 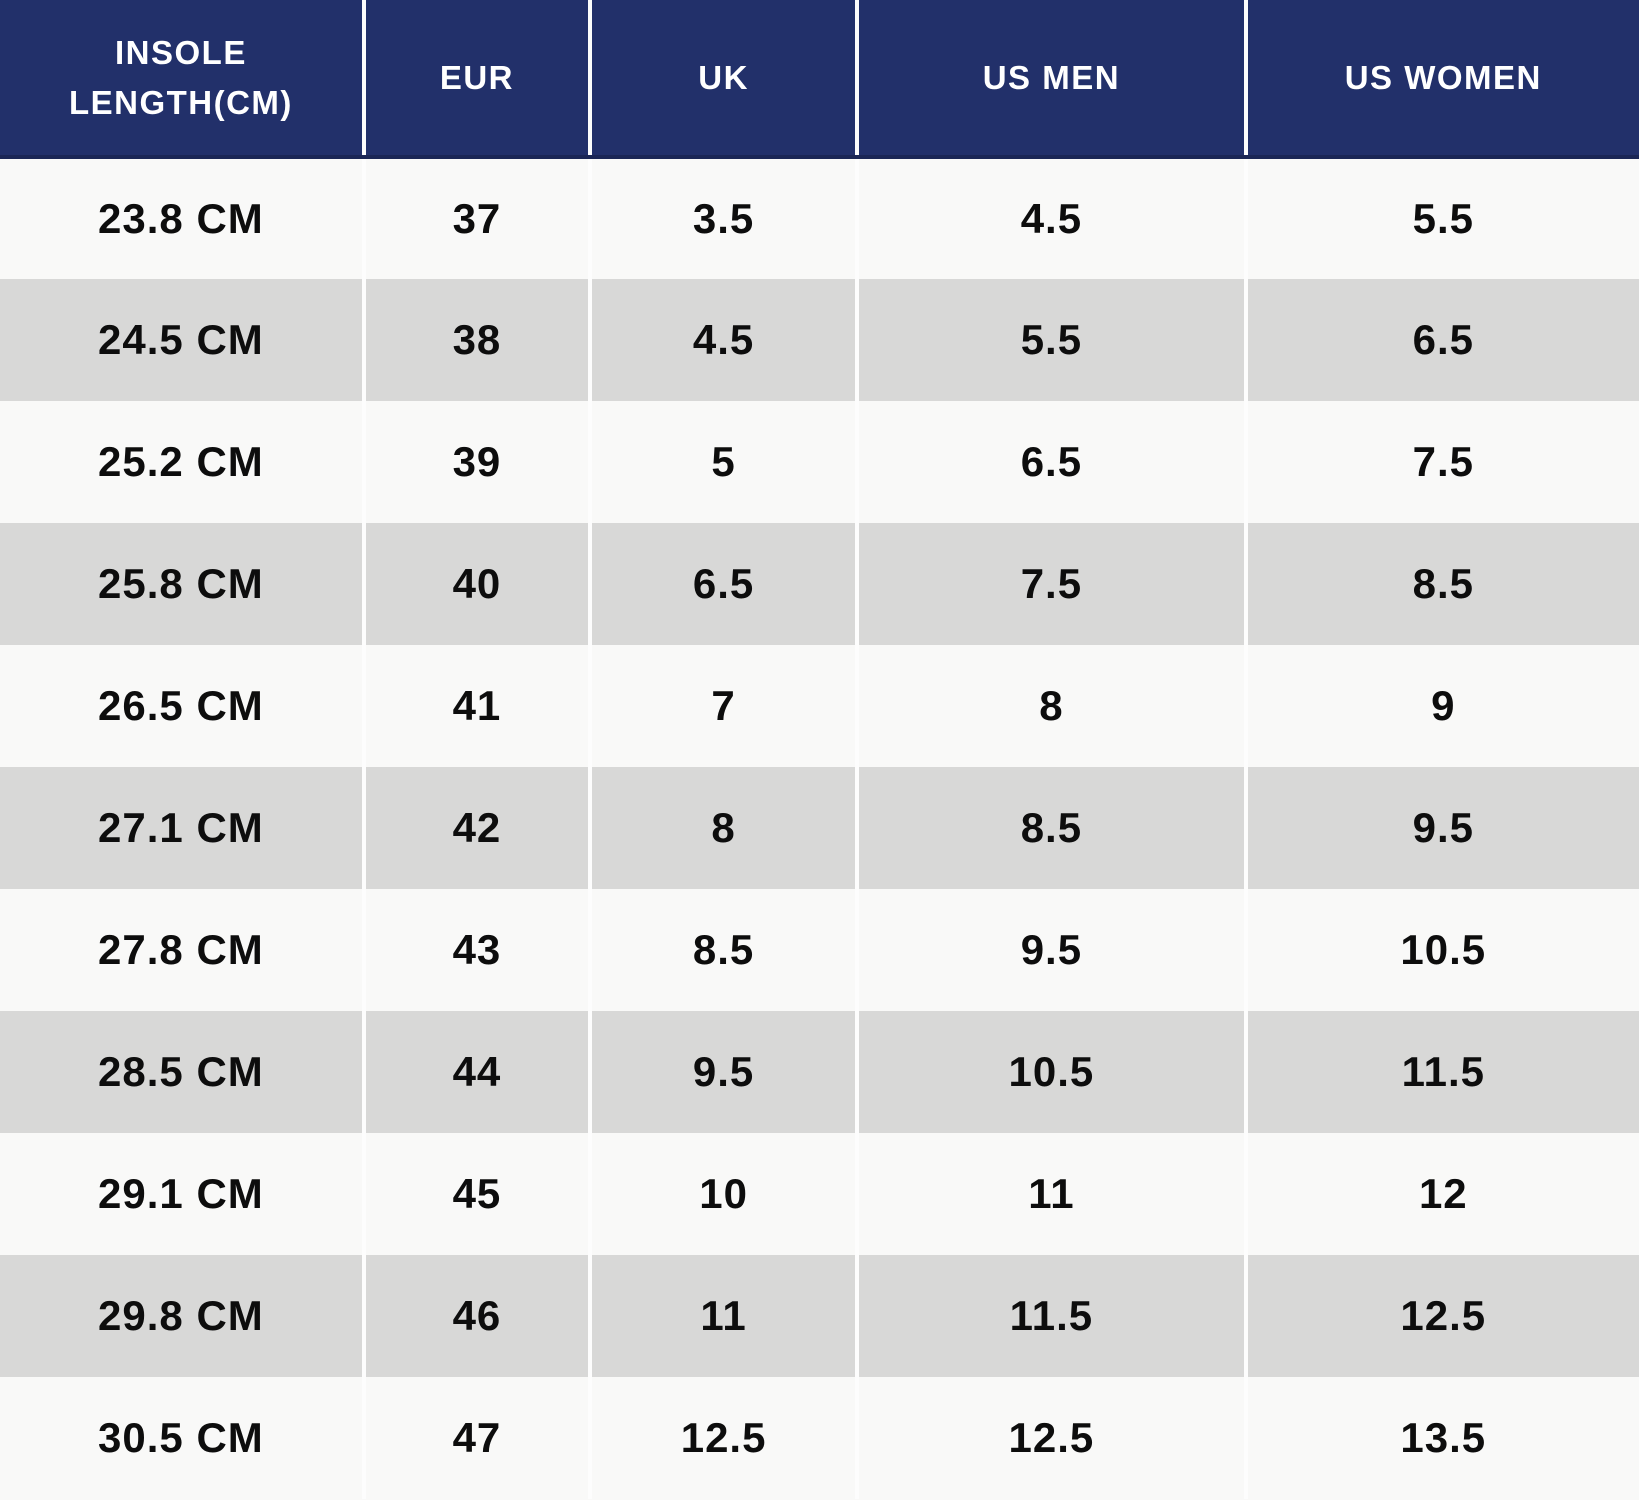 I want to click on insole-length-cell: 23.8 CM, so click(x=182, y=218).